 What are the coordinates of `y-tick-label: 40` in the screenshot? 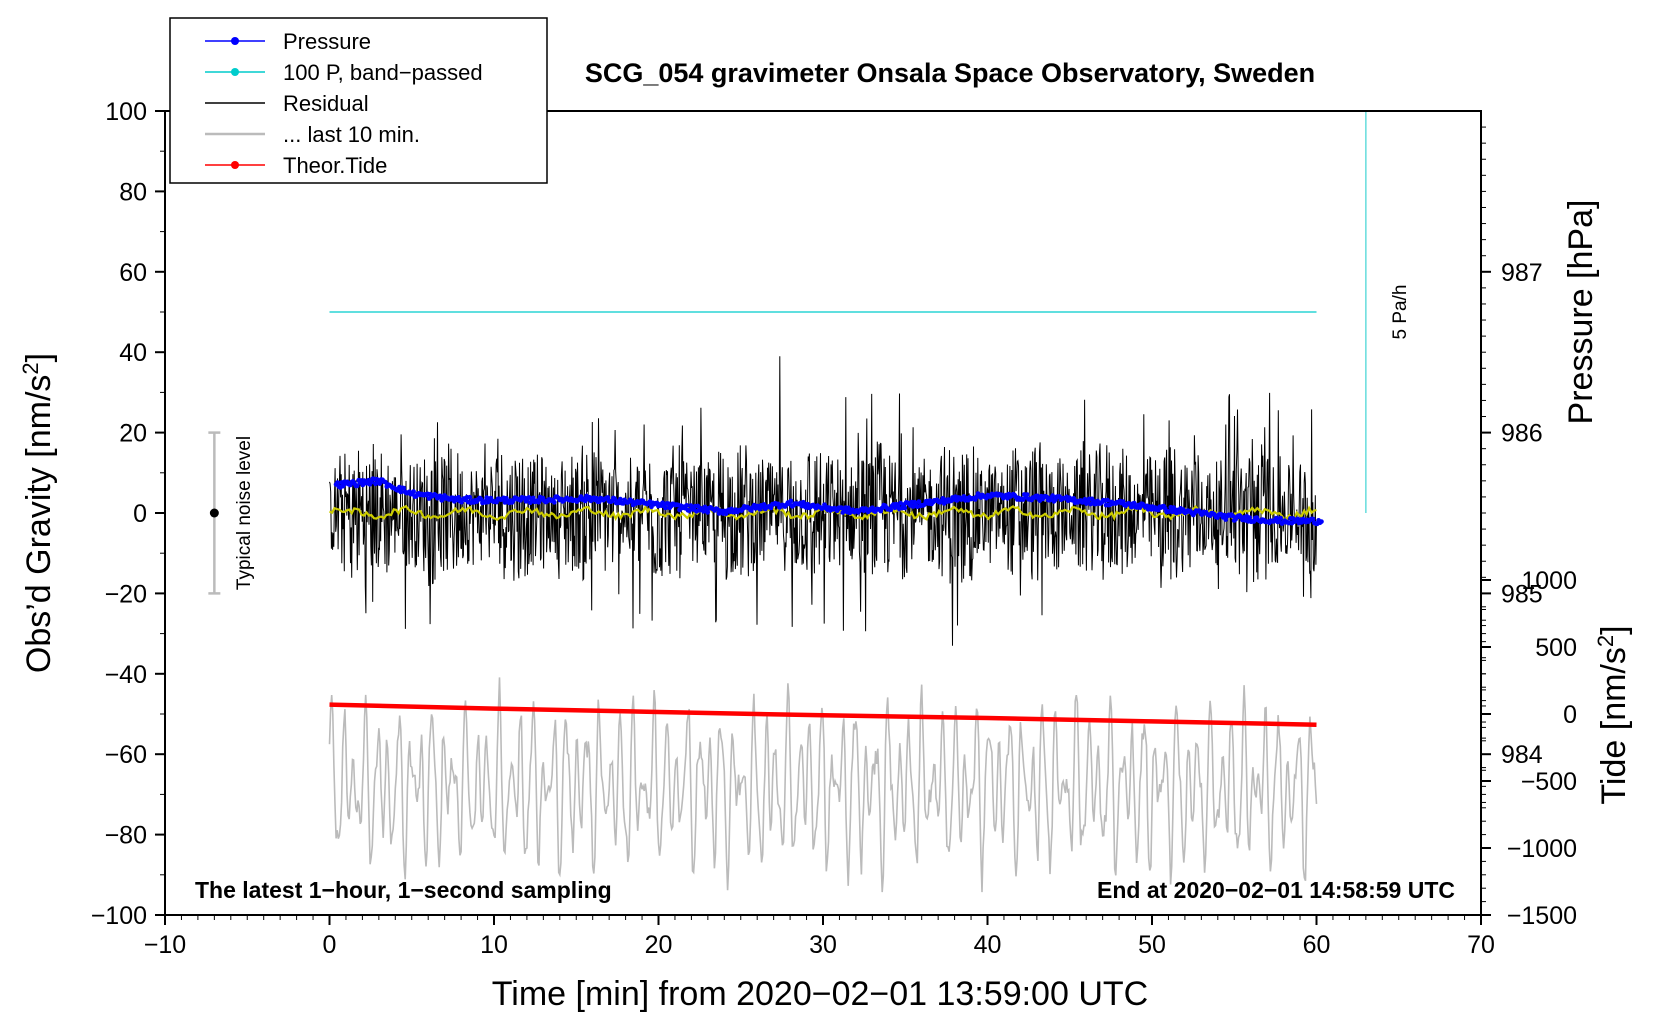 It's located at (133, 353).